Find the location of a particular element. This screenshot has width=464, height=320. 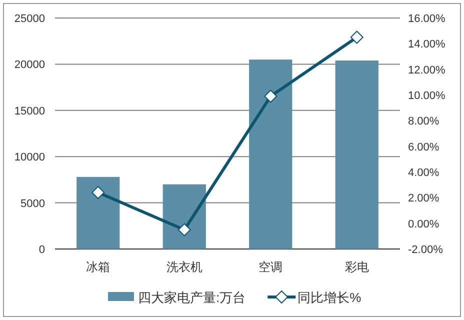

y2-tick-label: 12.00% is located at coordinates (427, 70).